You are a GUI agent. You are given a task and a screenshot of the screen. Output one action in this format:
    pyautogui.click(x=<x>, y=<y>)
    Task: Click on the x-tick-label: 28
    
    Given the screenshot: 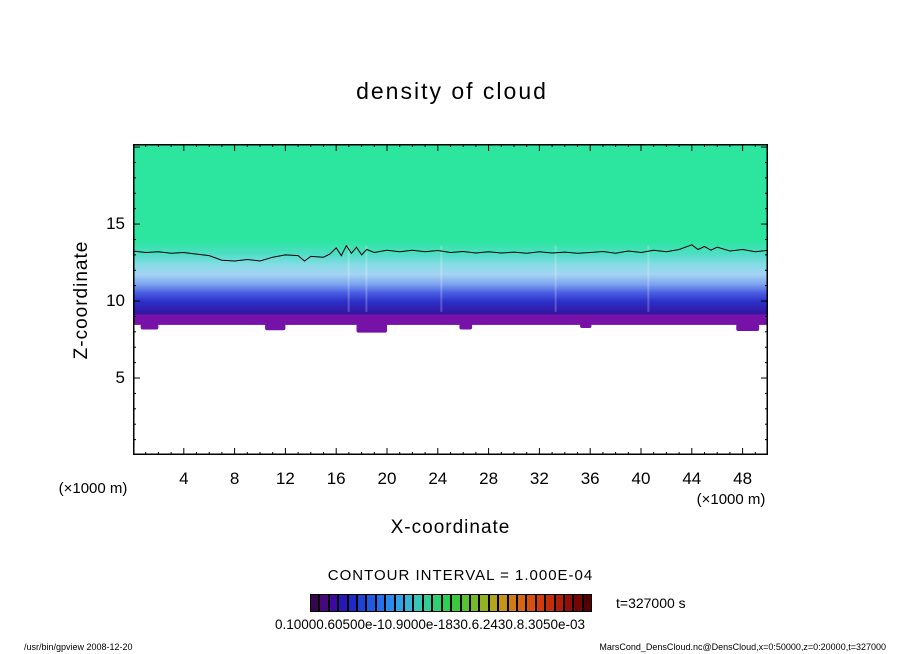 What is the action you would take?
    pyautogui.click(x=489, y=478)
    